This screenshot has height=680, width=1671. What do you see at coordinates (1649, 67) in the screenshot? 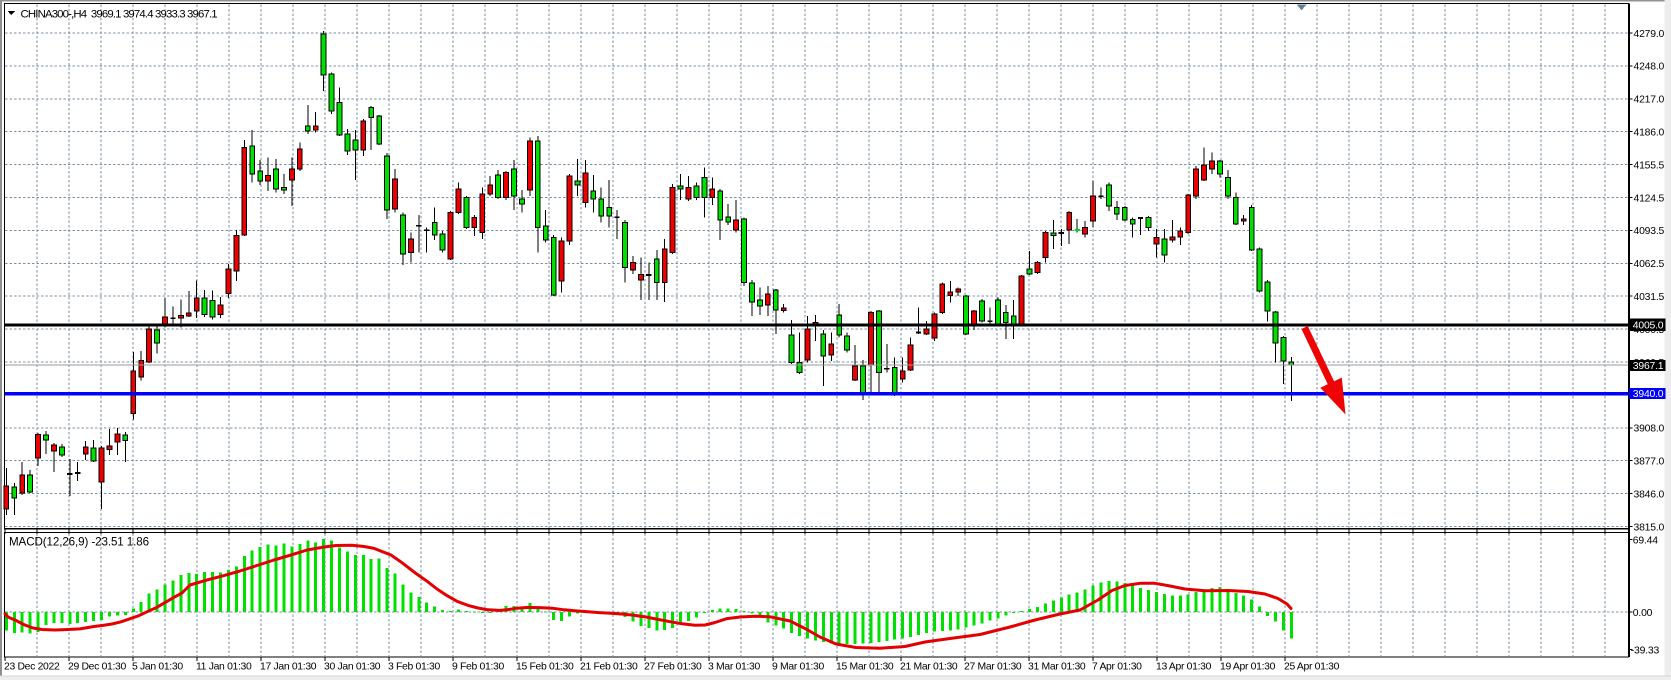
I see `svg-text: 4248.0` at bounding box center [1649, 67].